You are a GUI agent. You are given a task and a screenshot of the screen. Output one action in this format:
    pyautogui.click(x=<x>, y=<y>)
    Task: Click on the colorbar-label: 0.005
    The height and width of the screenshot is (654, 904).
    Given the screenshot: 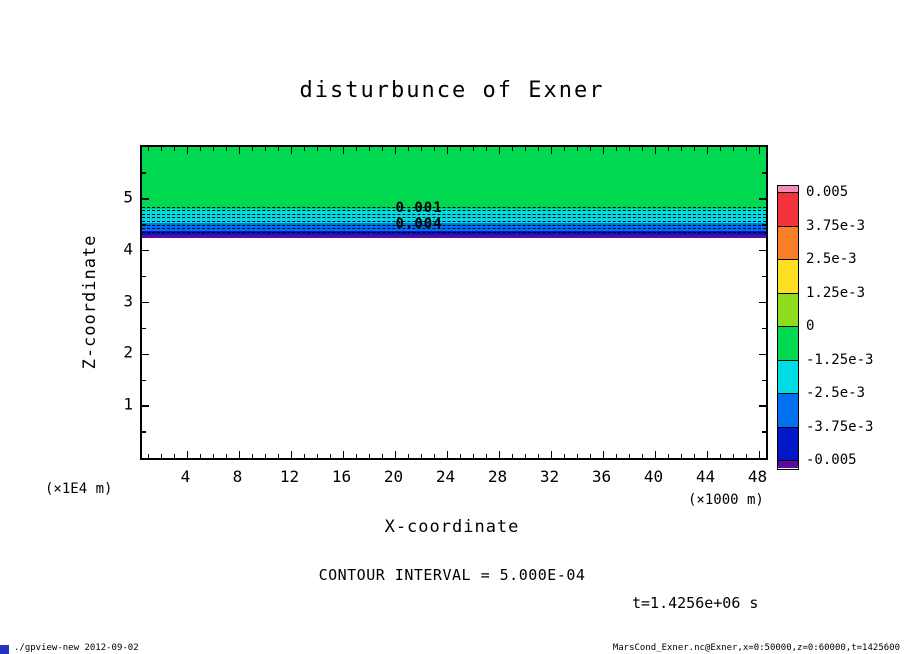 What is the action you would take?
    pyautogui.click(x=827, y=192)
    